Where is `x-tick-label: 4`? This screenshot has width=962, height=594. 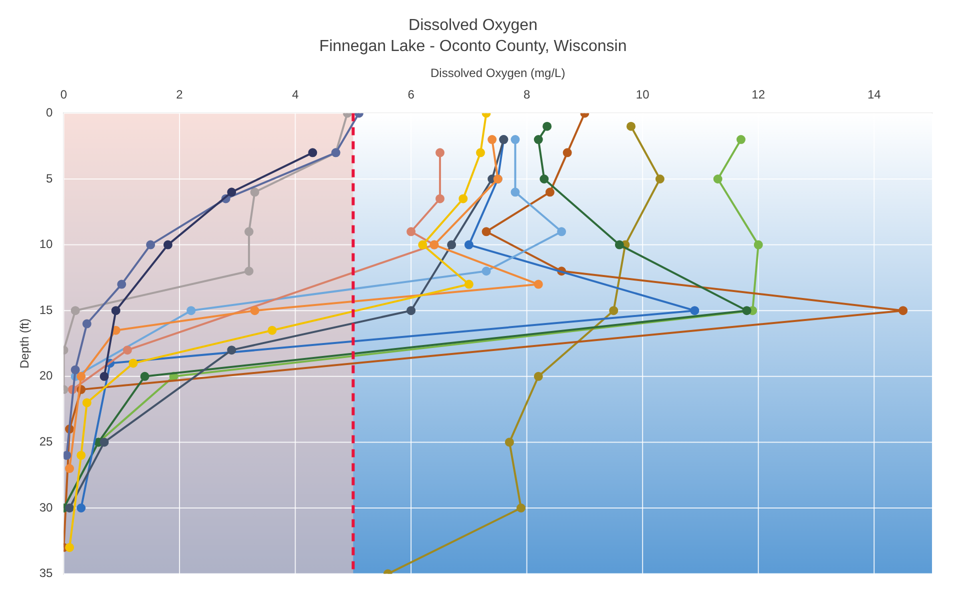
x-tick-label: 4 is located at coordinates (295, 94).